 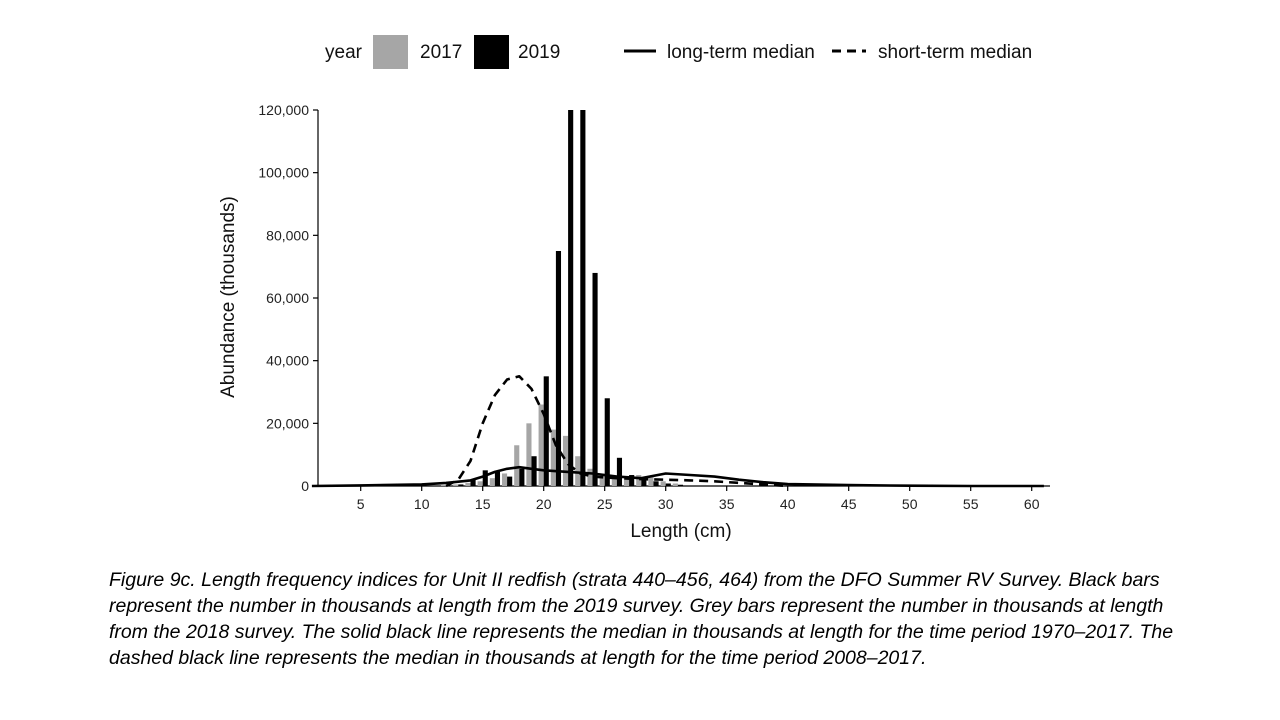 I want to click on x-tick-label: 45, so click(x=849, y=504).